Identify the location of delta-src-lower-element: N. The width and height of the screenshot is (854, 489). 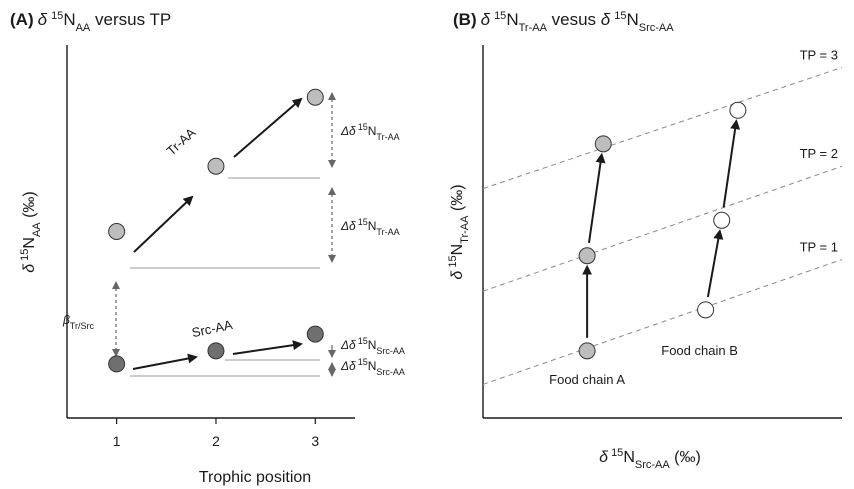
(372, 366).